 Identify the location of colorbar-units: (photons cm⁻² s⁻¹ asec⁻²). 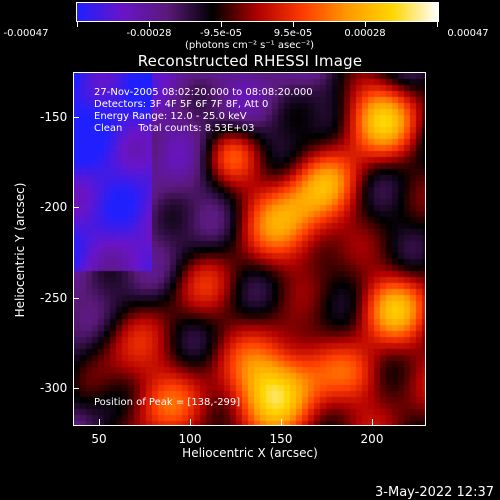
(250, 45).